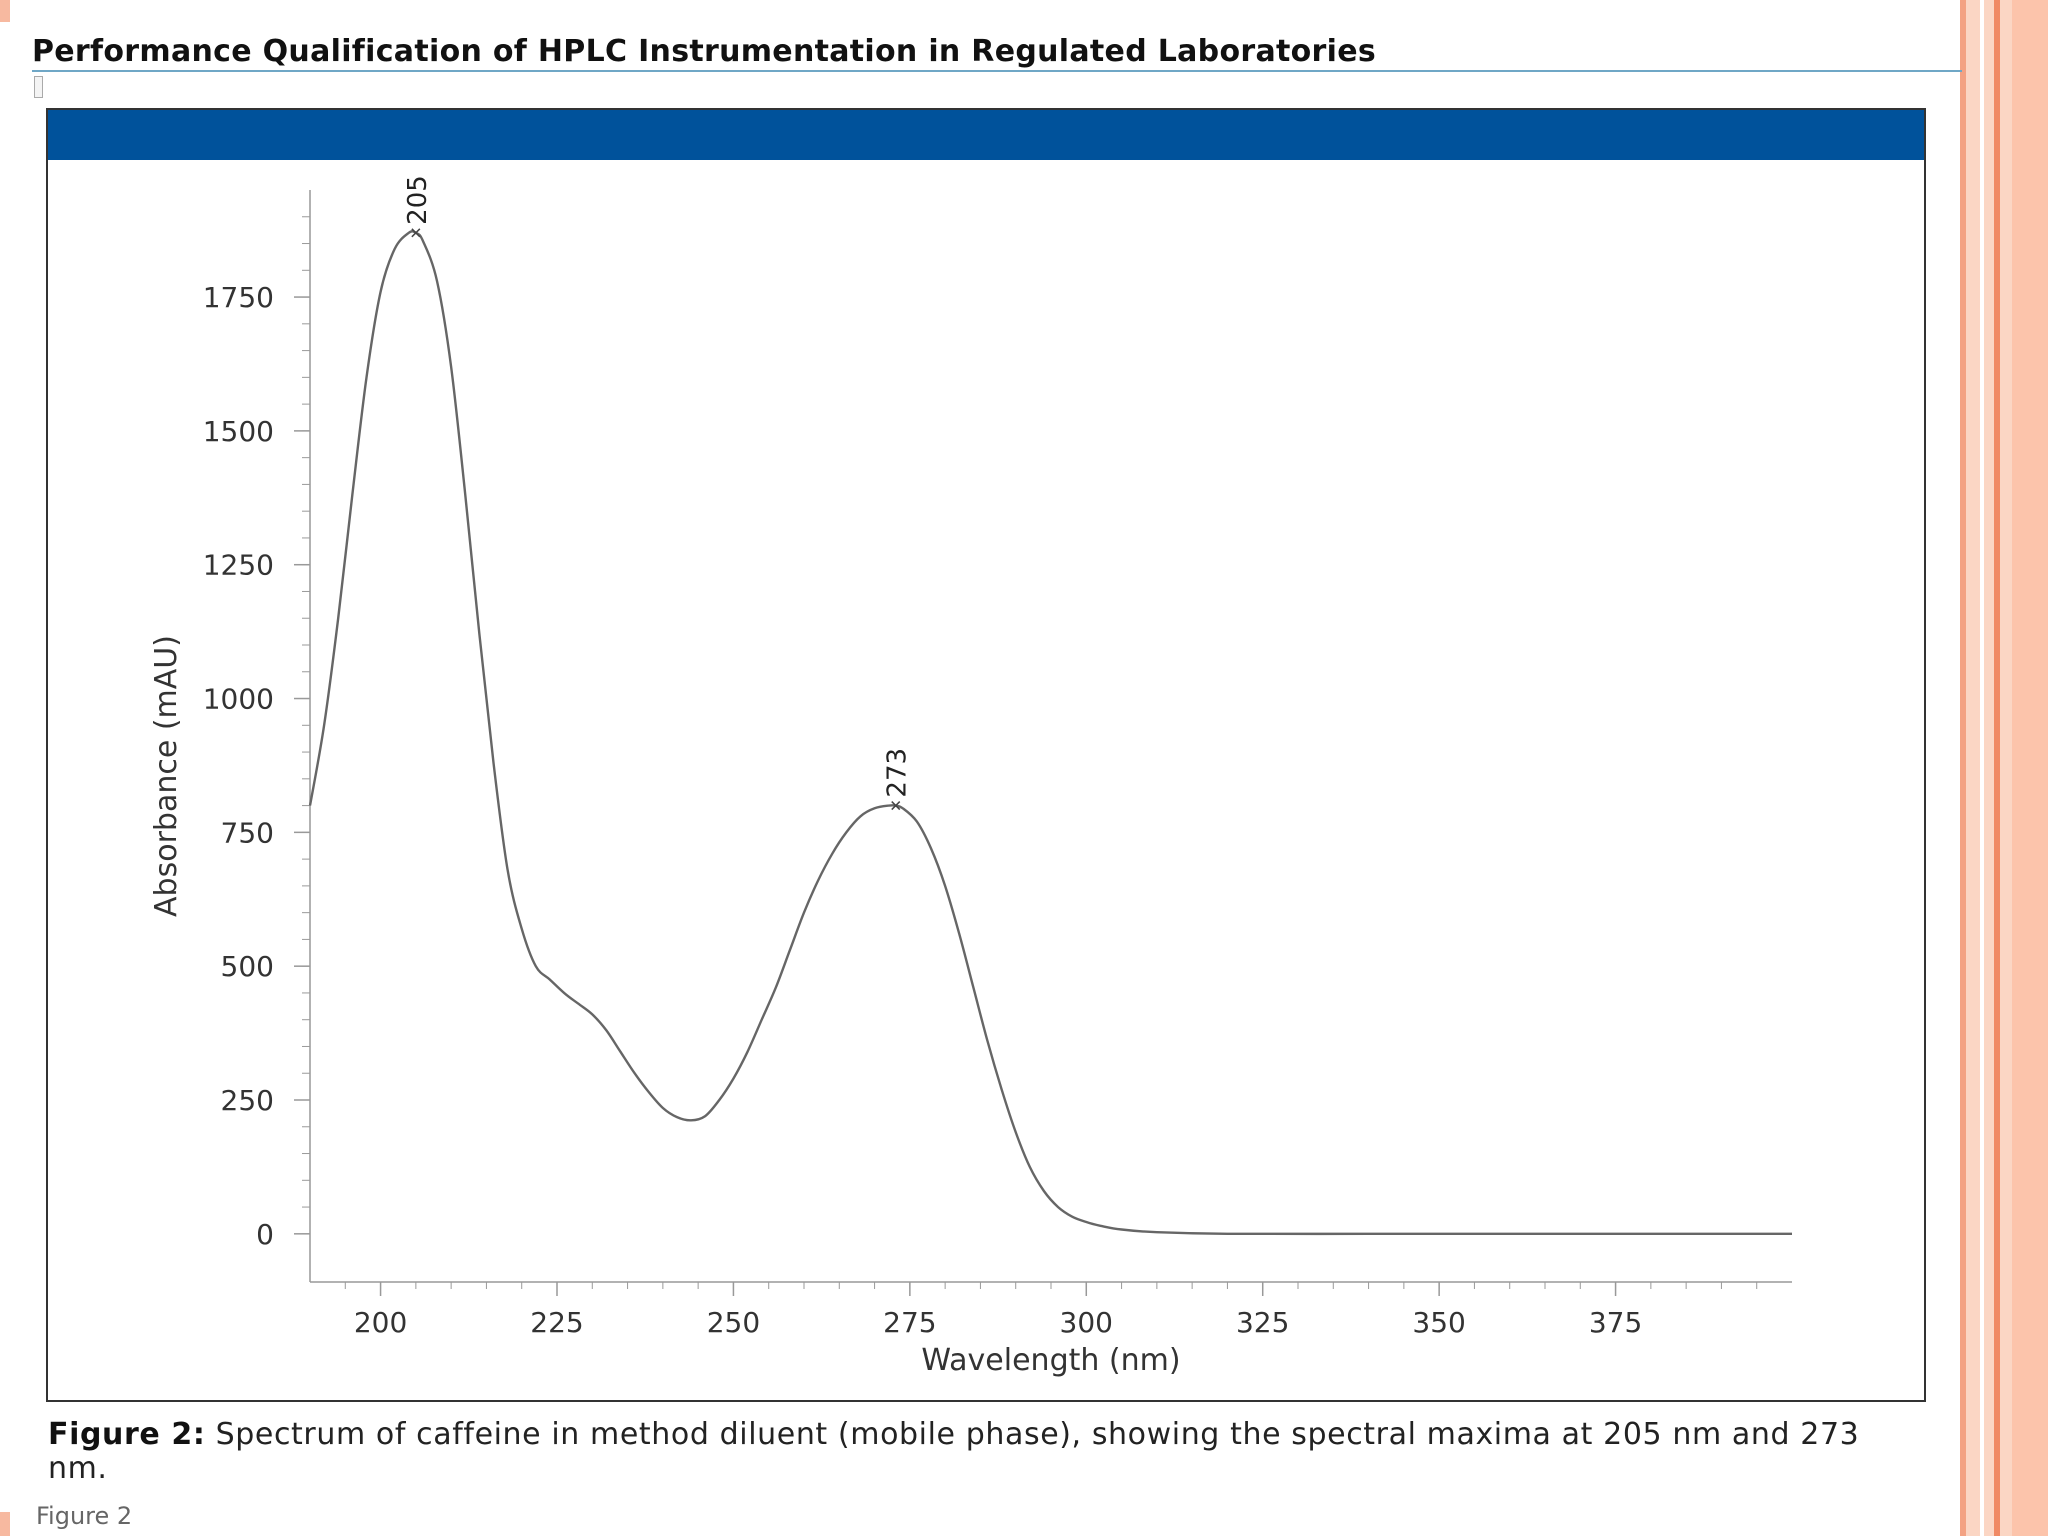 The height and width of the screenshot is (1536, 2048). Describe the element at coordinates (986, 135) in the screenshot. I see `figure-header-band` at that location.